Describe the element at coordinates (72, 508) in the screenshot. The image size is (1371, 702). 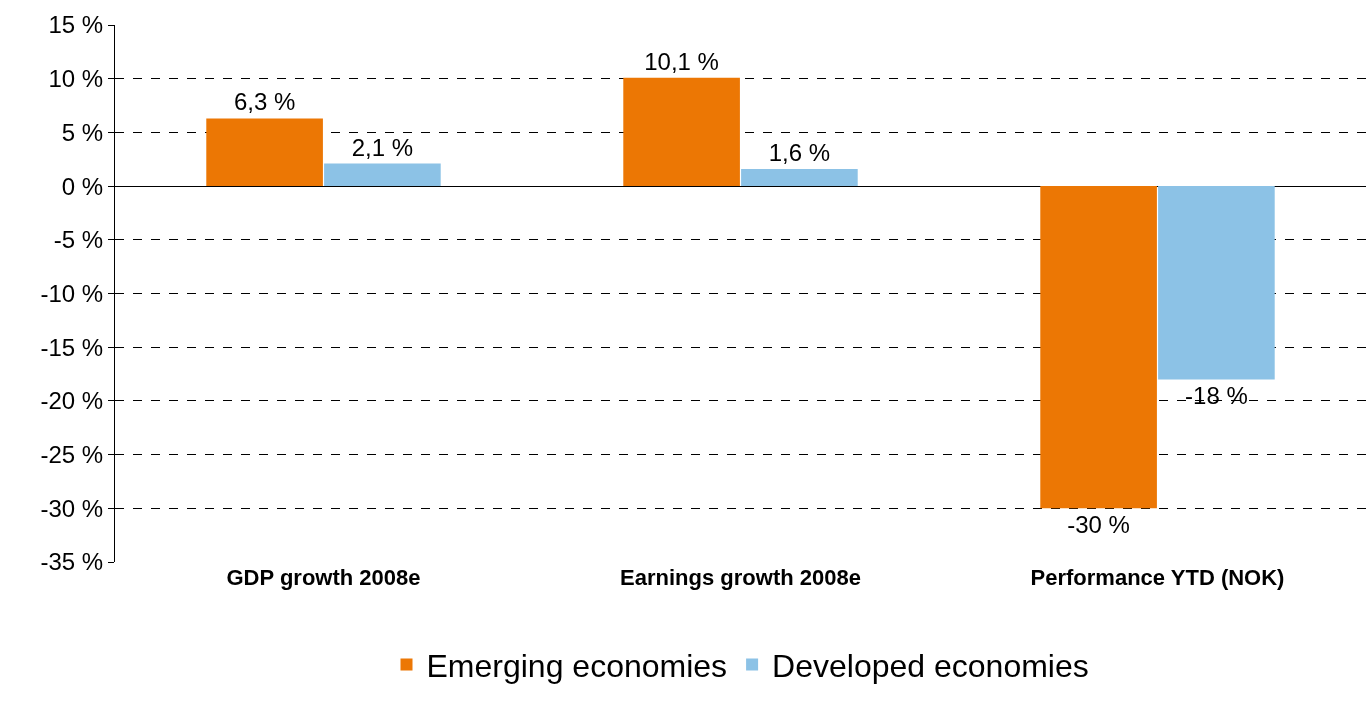
I see `y-tick-label: -30 %` at that location.